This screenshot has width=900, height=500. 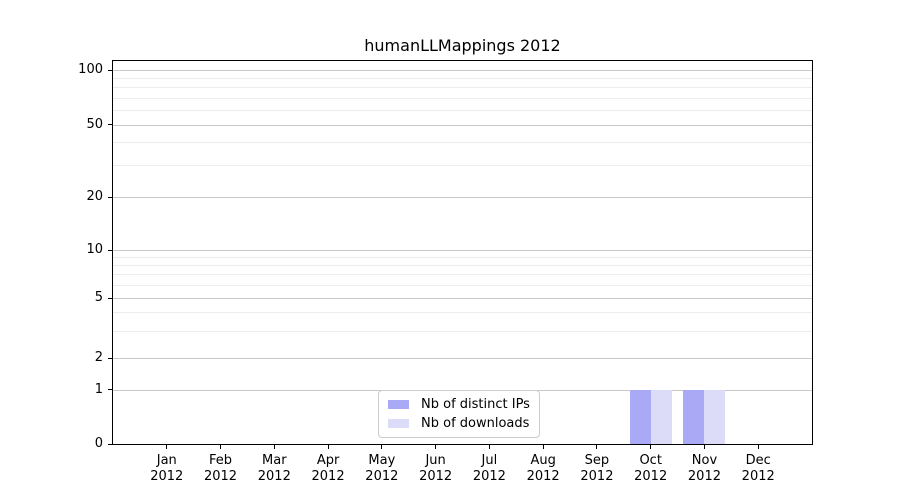 What do you see at coordinates (758, 468) in the screenshot?
I see `x-tick-label-Dec-2012: Dec 2012` at bounding box center [758, 468].